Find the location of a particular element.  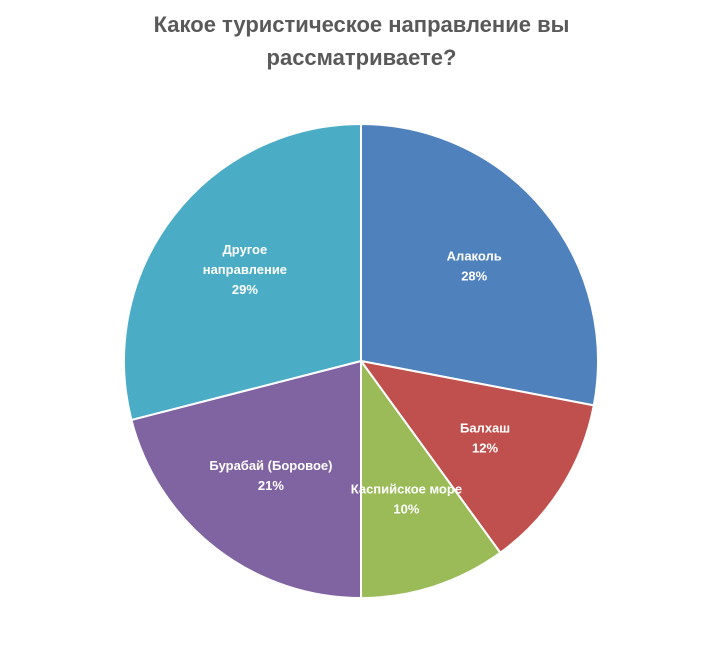

pie-slice-value-0: 28% is located at coordinates (474, 276).